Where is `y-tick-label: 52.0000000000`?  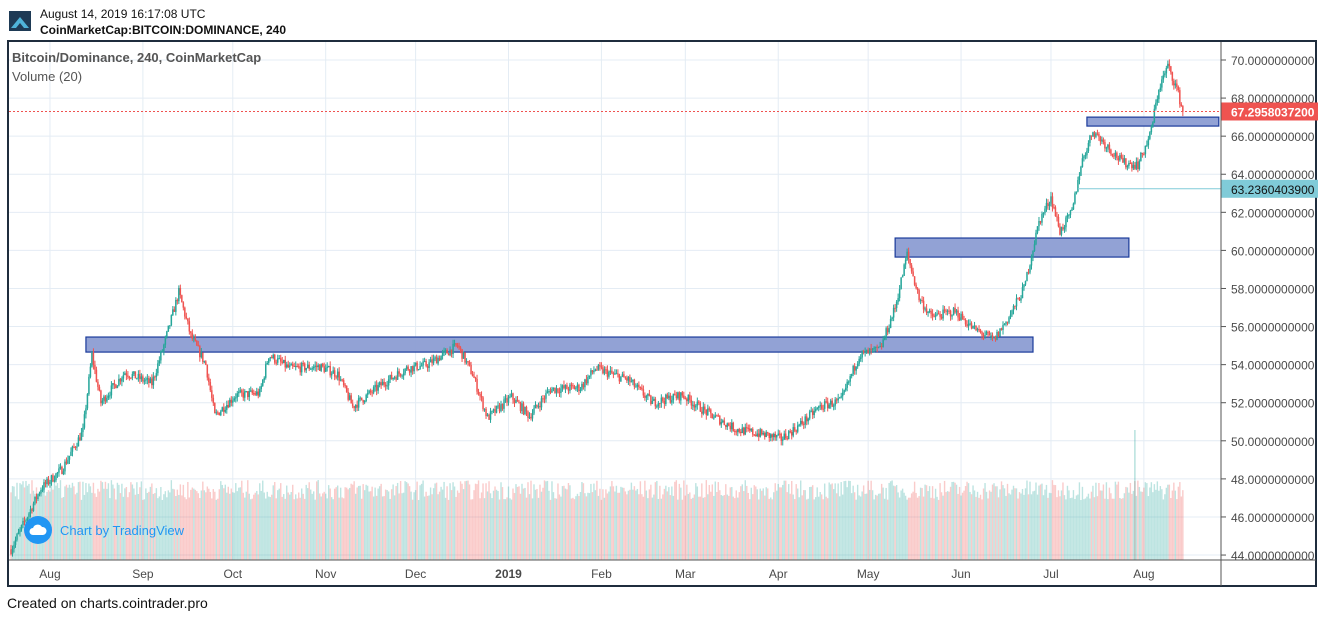 y-tick-label: 52.0000000000 is located at coordinates (1273, 404).